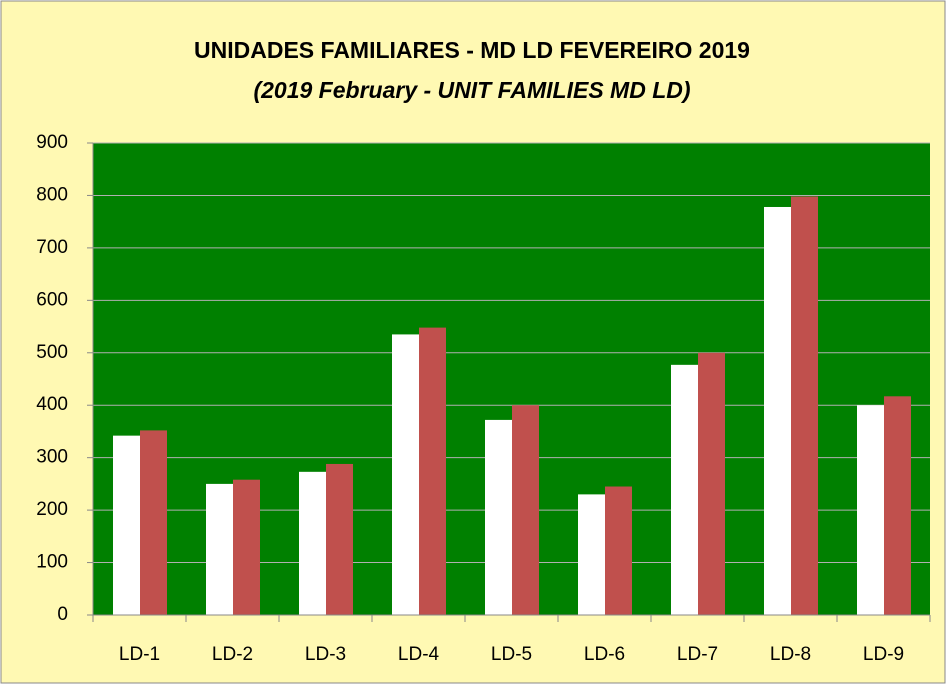 This screenshot has height=684, width=946. I want to click on x-tick-label: LD-5, so click(511, 654).